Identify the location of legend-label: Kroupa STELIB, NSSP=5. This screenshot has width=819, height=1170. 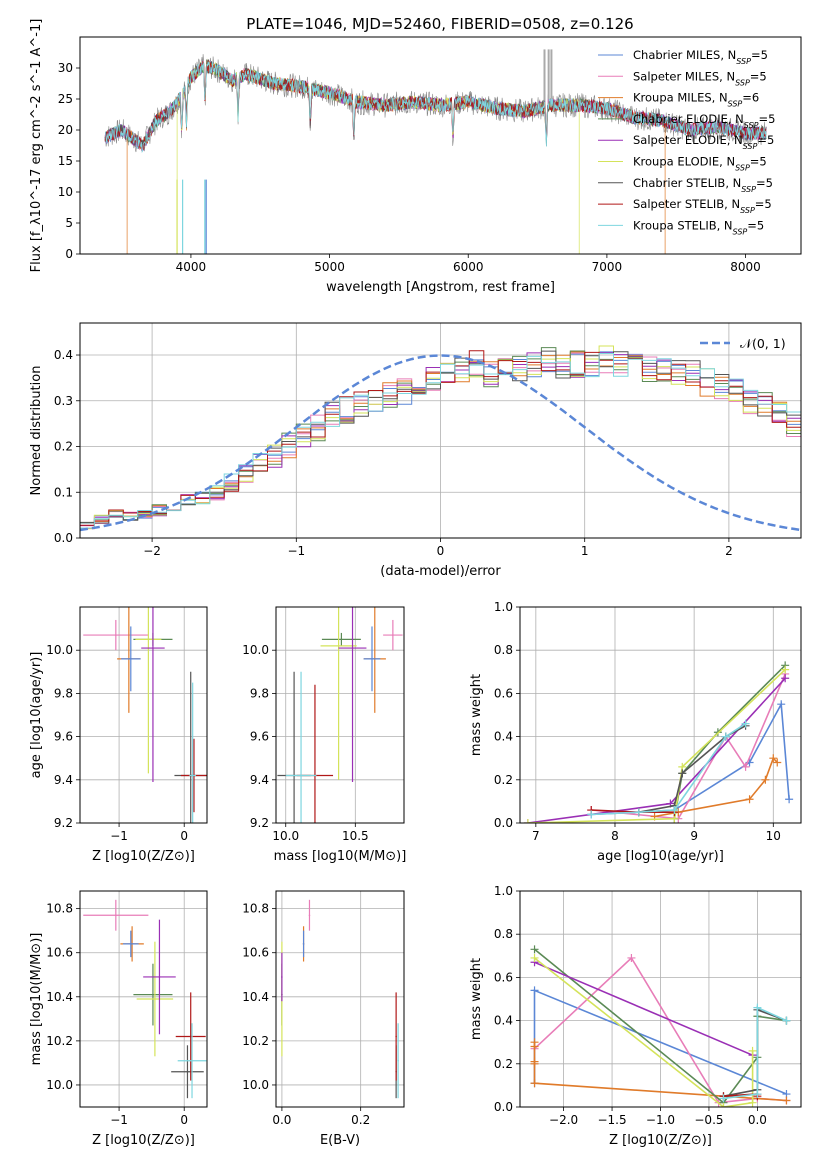
(698, 227).